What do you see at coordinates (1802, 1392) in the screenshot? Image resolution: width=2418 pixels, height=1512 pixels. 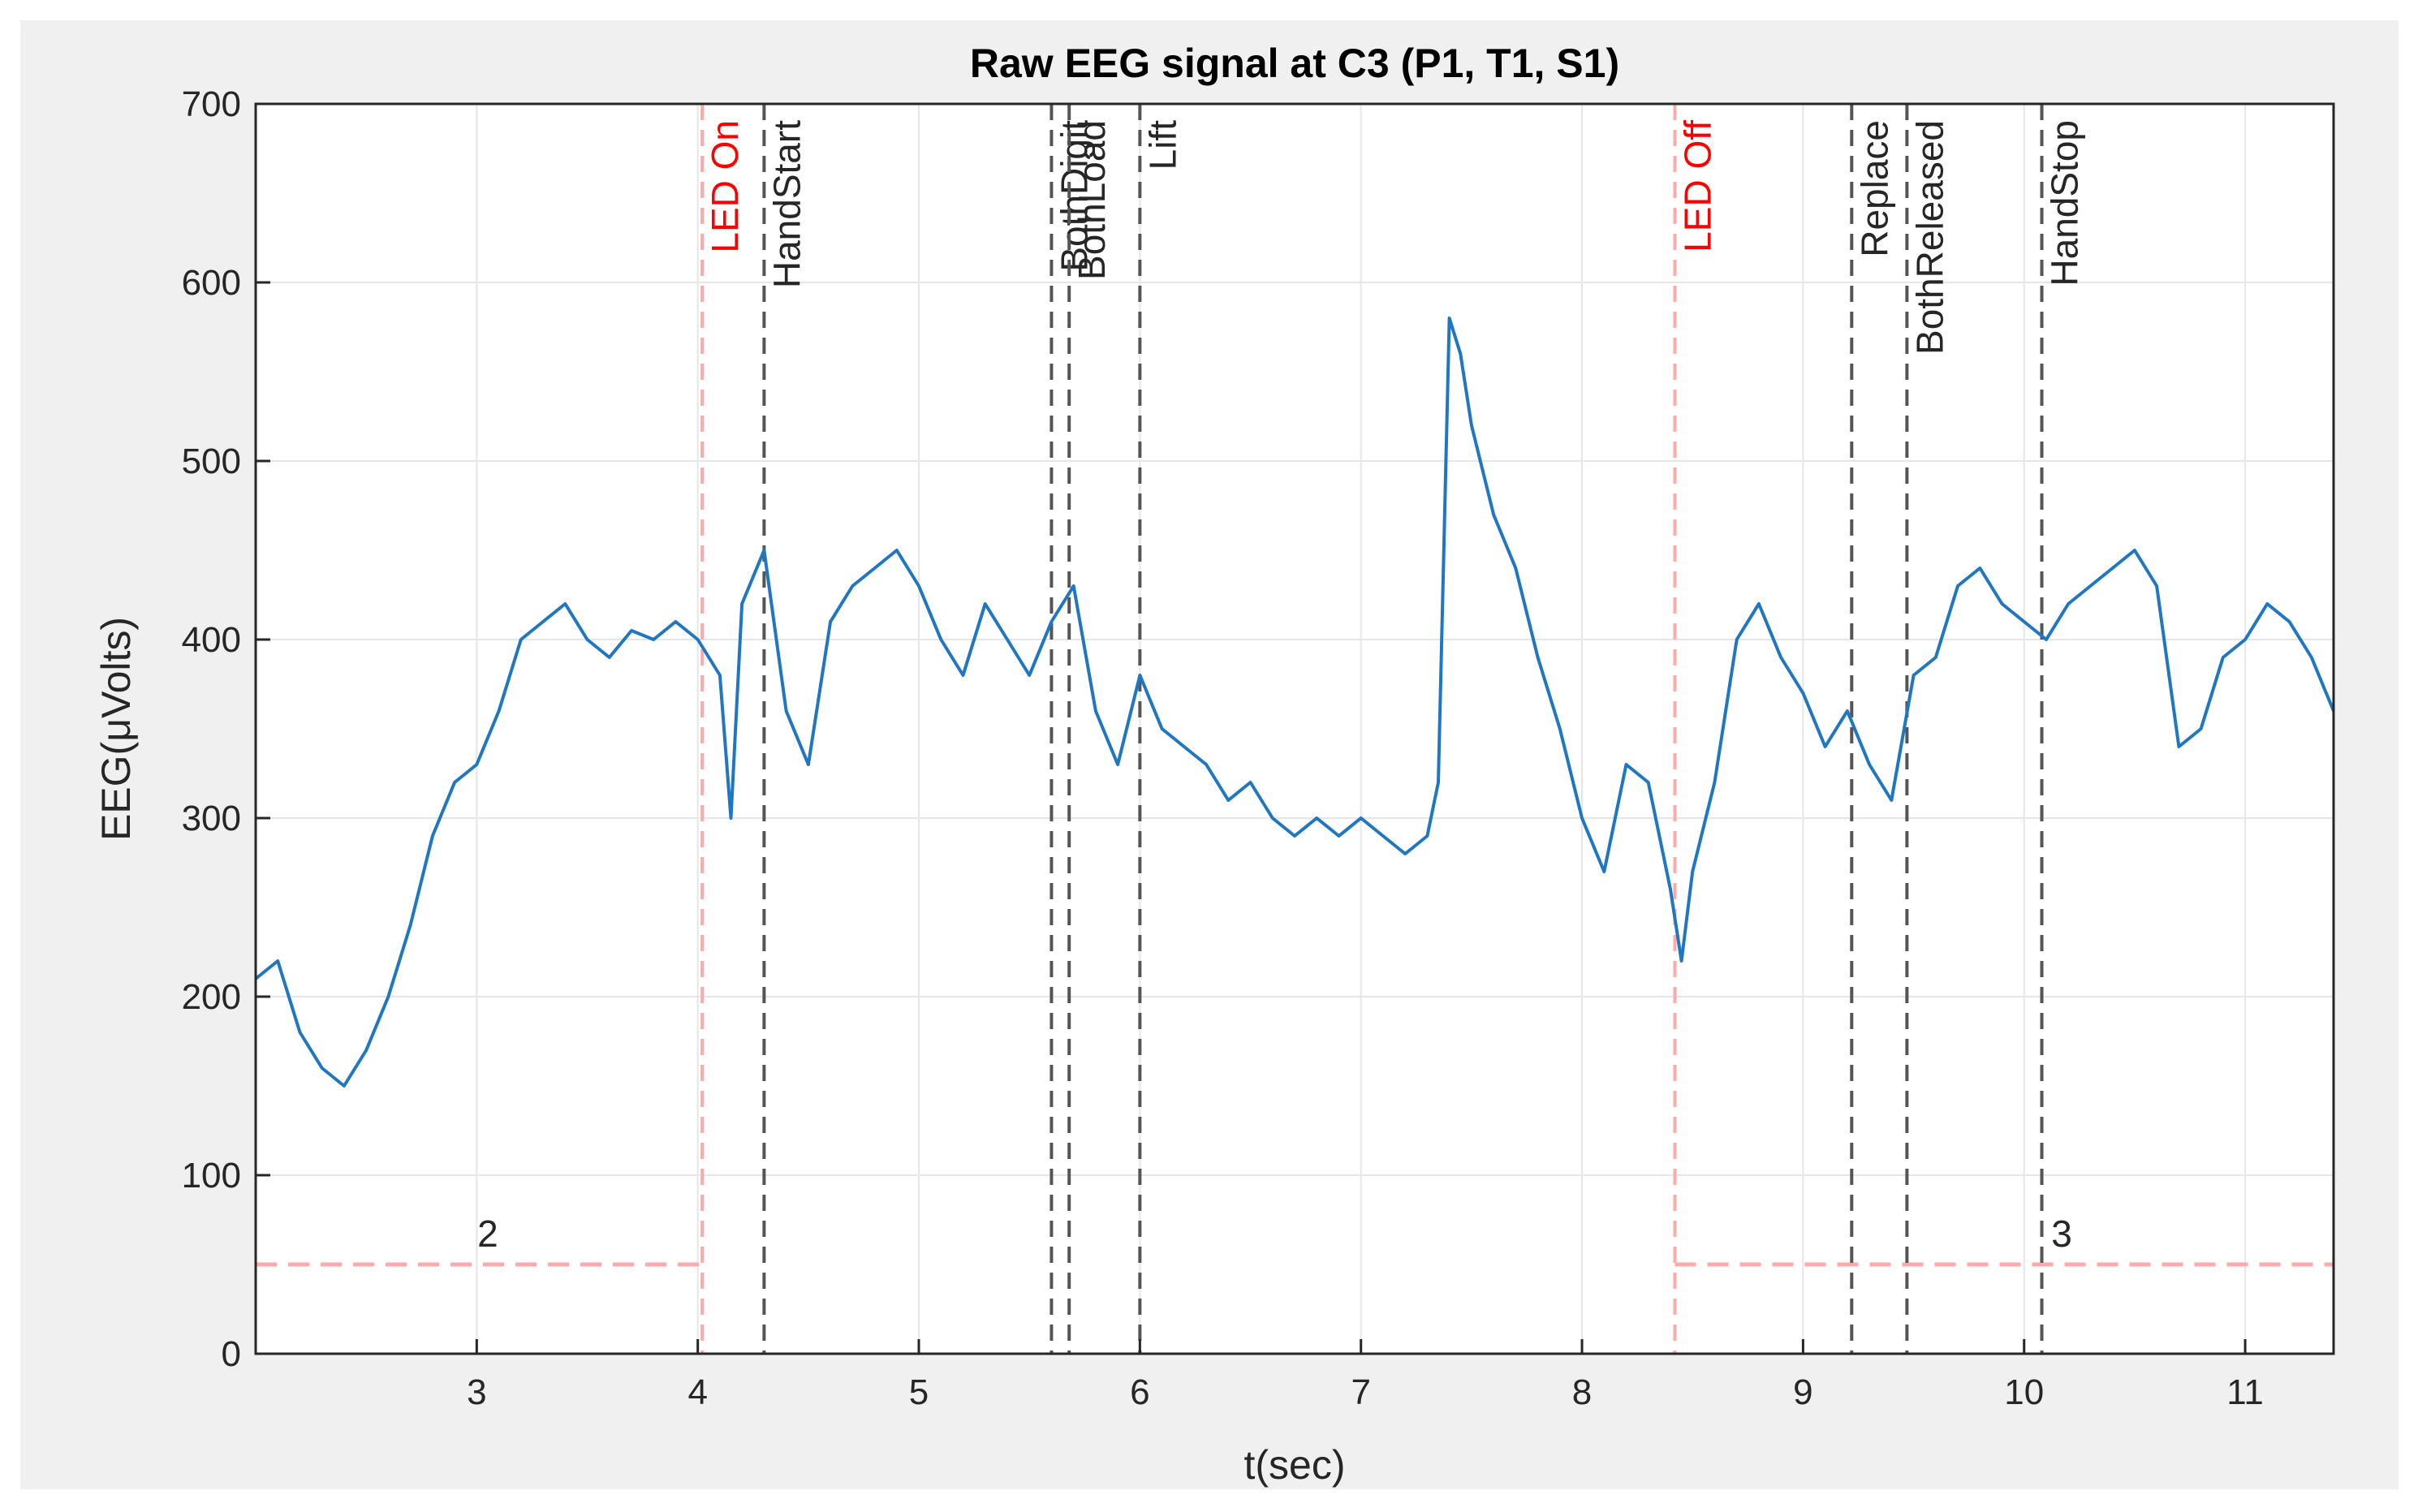 I see `x-tick-label: 9` at bounding box center [1802, 1392].